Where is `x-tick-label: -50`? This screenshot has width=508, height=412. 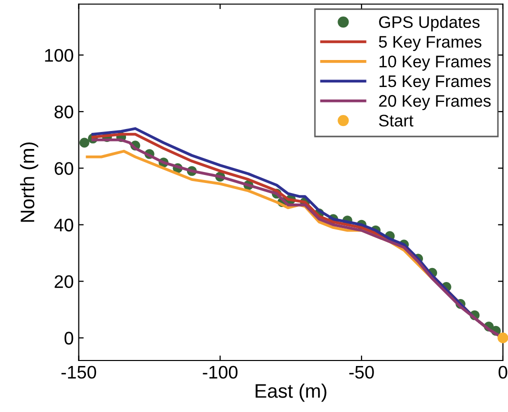 x-tick-label: -50 is located at coordinates (361, 372).